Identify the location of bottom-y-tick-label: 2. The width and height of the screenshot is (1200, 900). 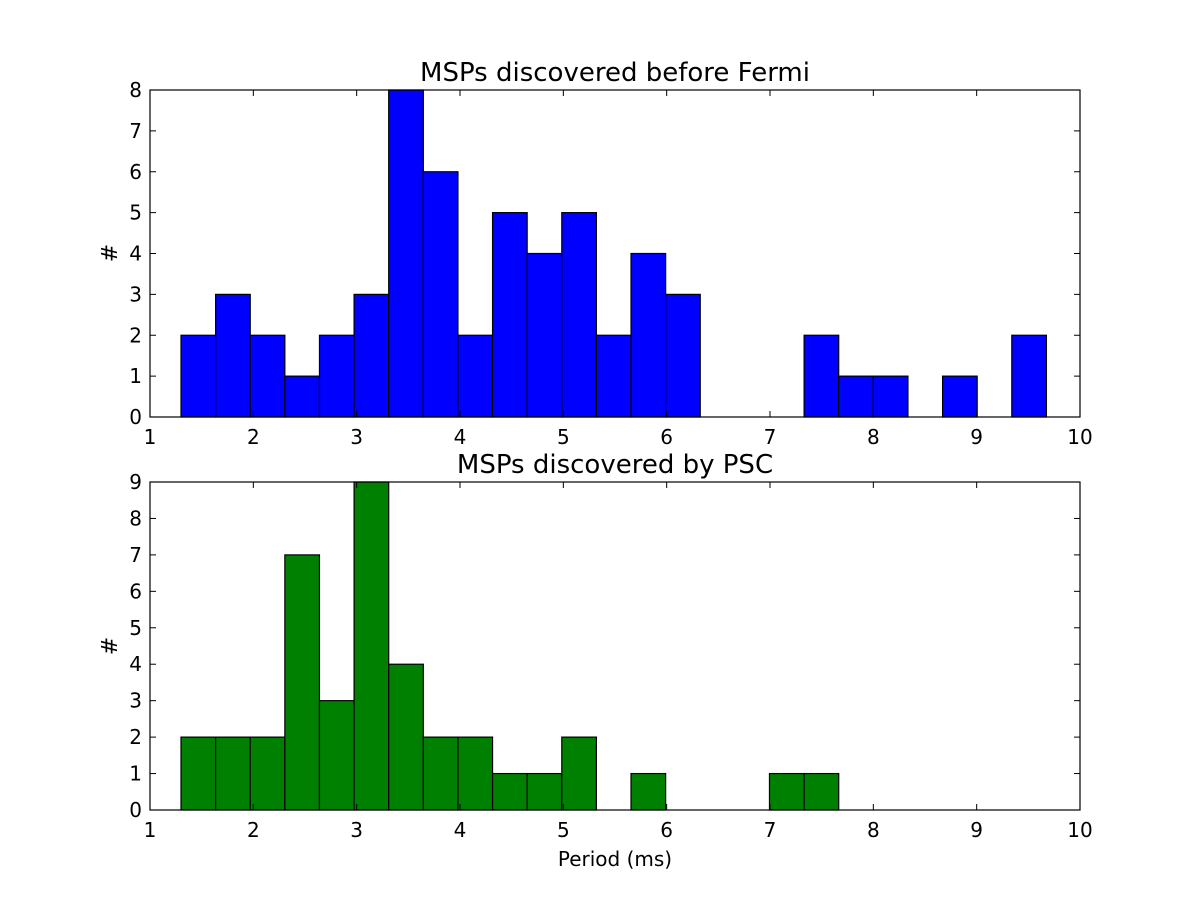
(135, 737).